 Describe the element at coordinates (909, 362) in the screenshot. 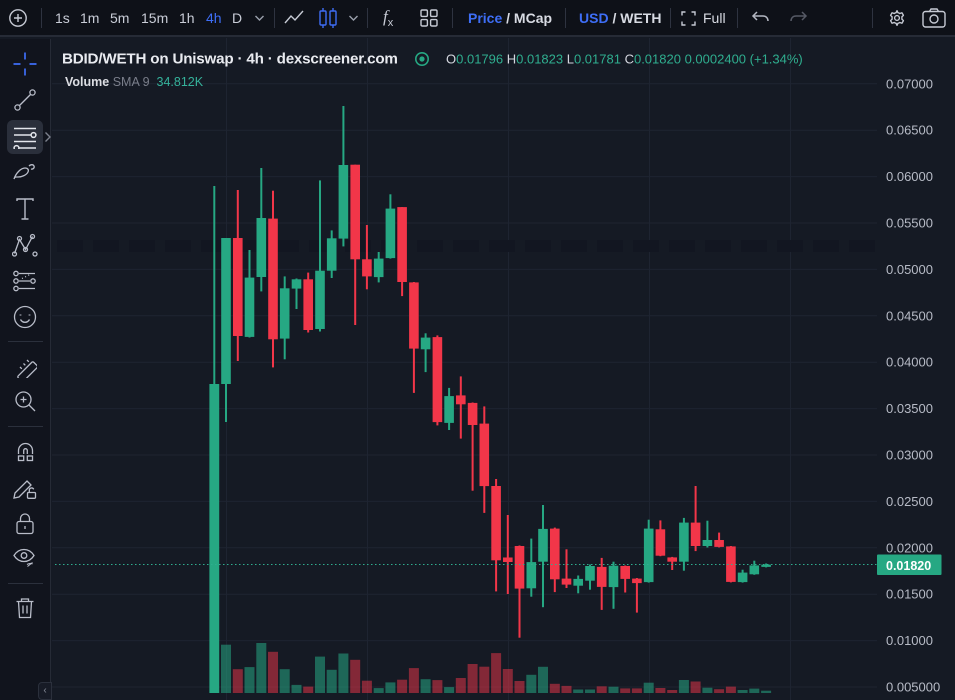

I see `svg-text: 0.04000` at that location.